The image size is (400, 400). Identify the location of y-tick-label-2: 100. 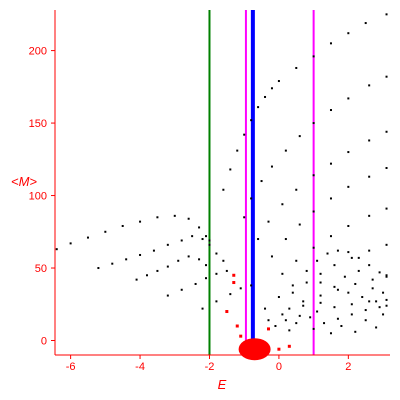
(38, 197).